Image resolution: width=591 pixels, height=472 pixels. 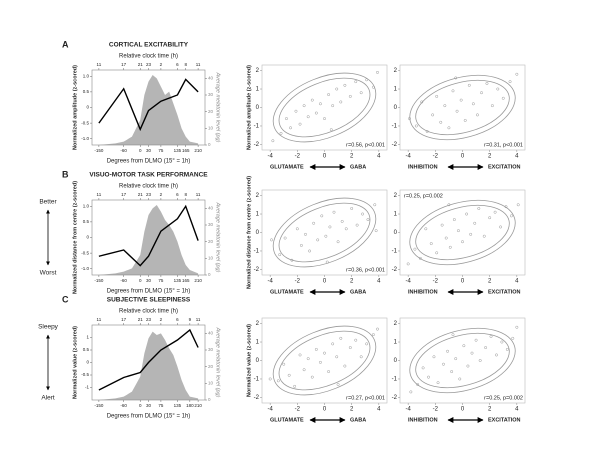 I want to click on x-tick-label: 0, so click(x=463, y=282).